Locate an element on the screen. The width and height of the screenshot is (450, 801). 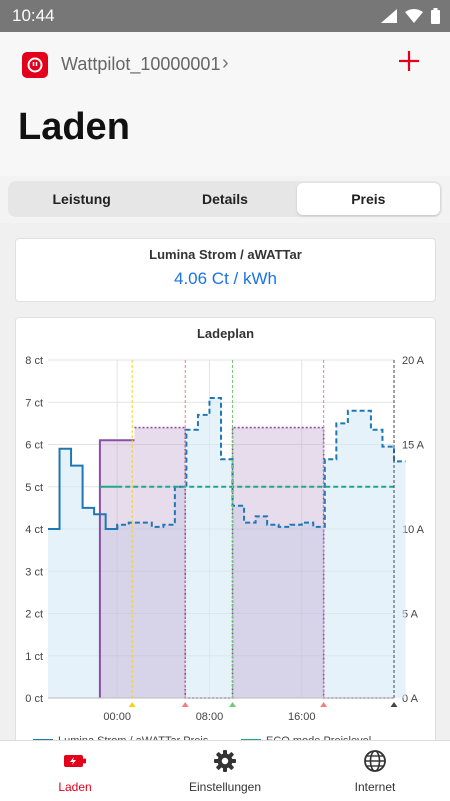
globe-icon is located at coordinates (375, 761).